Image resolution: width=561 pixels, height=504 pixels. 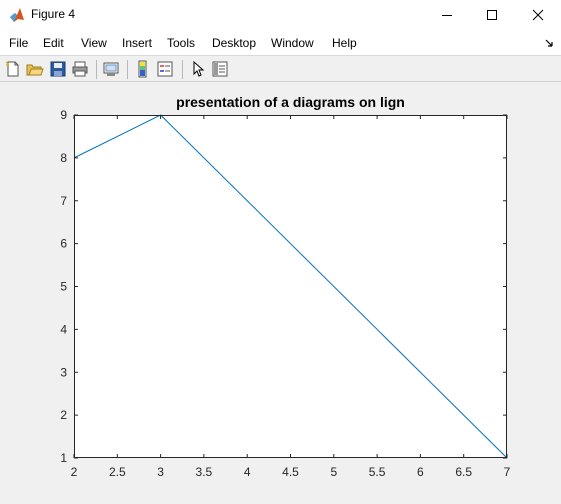 What do you see at coordinates (165, 69) in the screenshot?
I see `insert-legend-icon` at bounding box center [165, 69].